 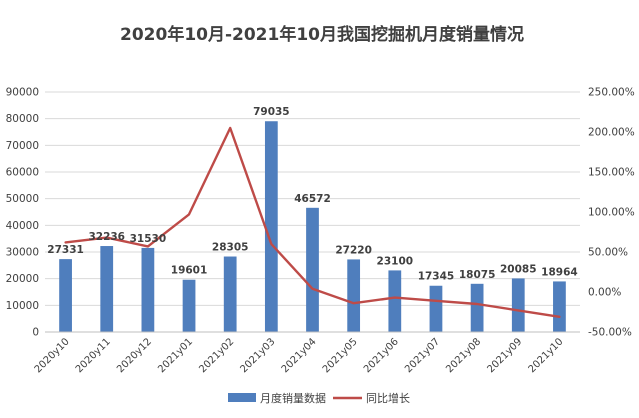 I want to click on x-tick-label: 2020y12, so click(x=134, y=355).